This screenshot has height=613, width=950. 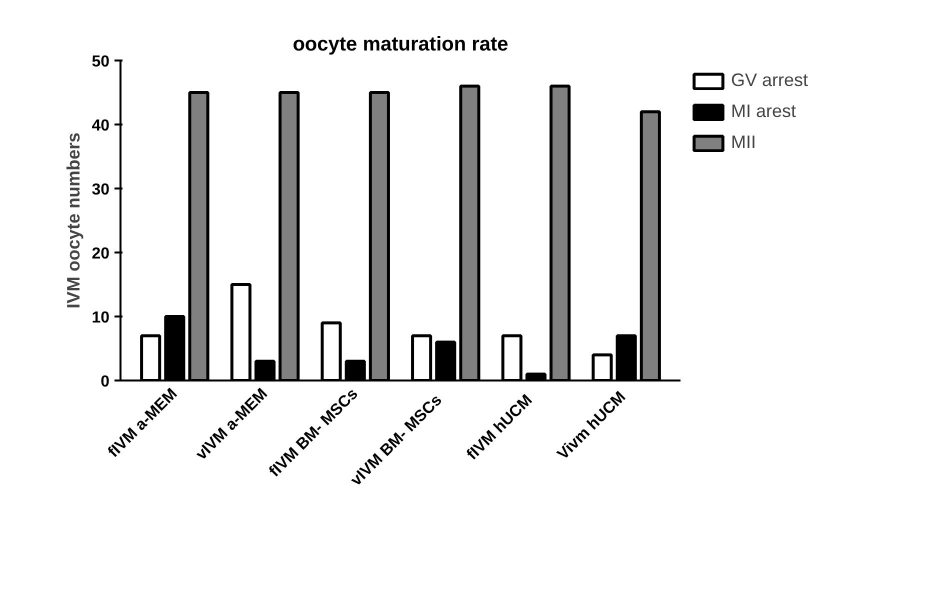 I want to click on y-tick-label: 10, so click(x=101, y=318).